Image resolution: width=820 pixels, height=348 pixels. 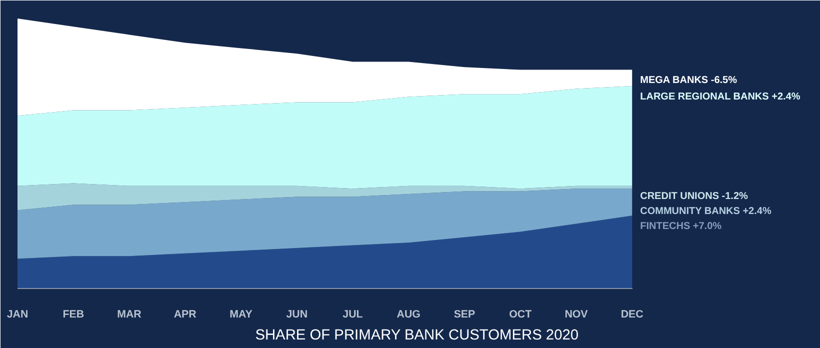 What do you see at coordinates (681, 226) in the screenshot?
I see `series-label: FINTECHS +7.0%` at bounding box center [681, 226].